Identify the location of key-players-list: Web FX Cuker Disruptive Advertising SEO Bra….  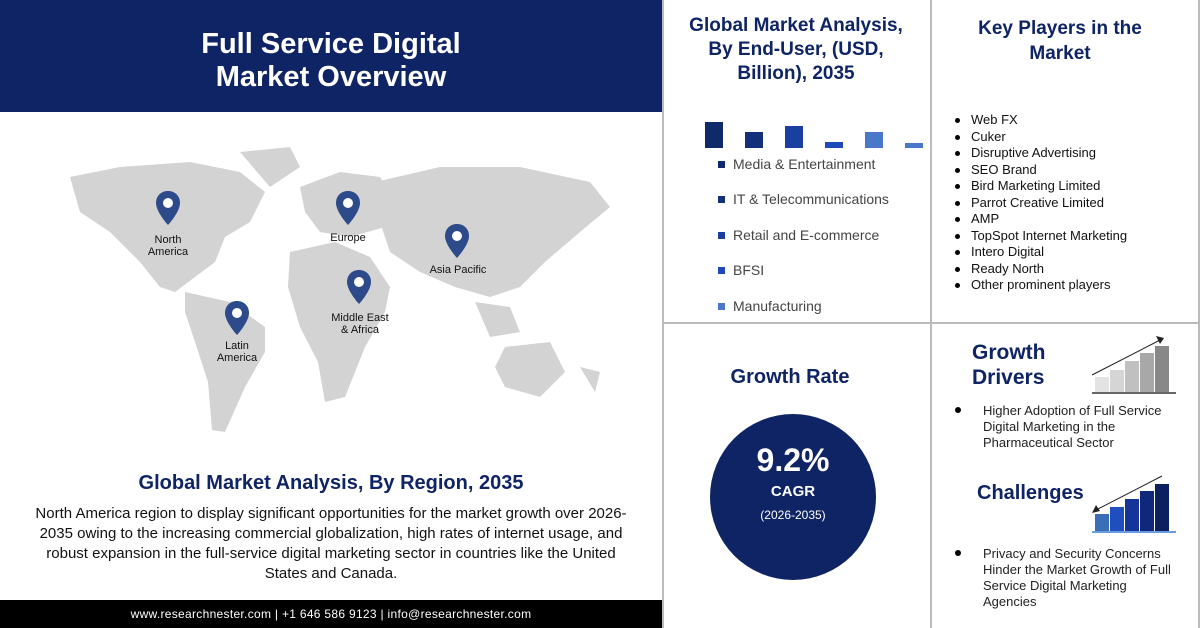
(1041, 203).